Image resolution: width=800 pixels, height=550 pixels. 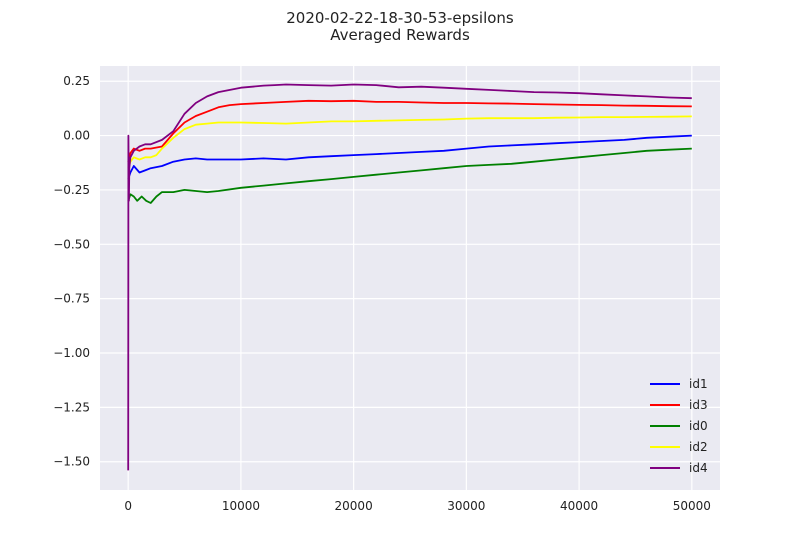 I want to click on y-tick-label: −1.25, so click(x=71, y=407).